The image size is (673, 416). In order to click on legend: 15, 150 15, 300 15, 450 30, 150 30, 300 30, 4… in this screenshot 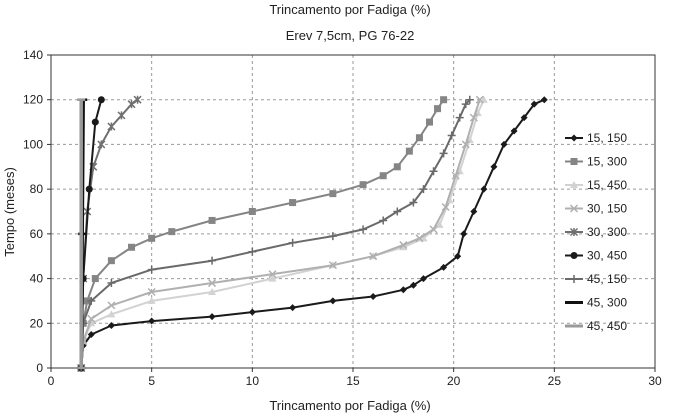, I will do `click(596, 232)`.